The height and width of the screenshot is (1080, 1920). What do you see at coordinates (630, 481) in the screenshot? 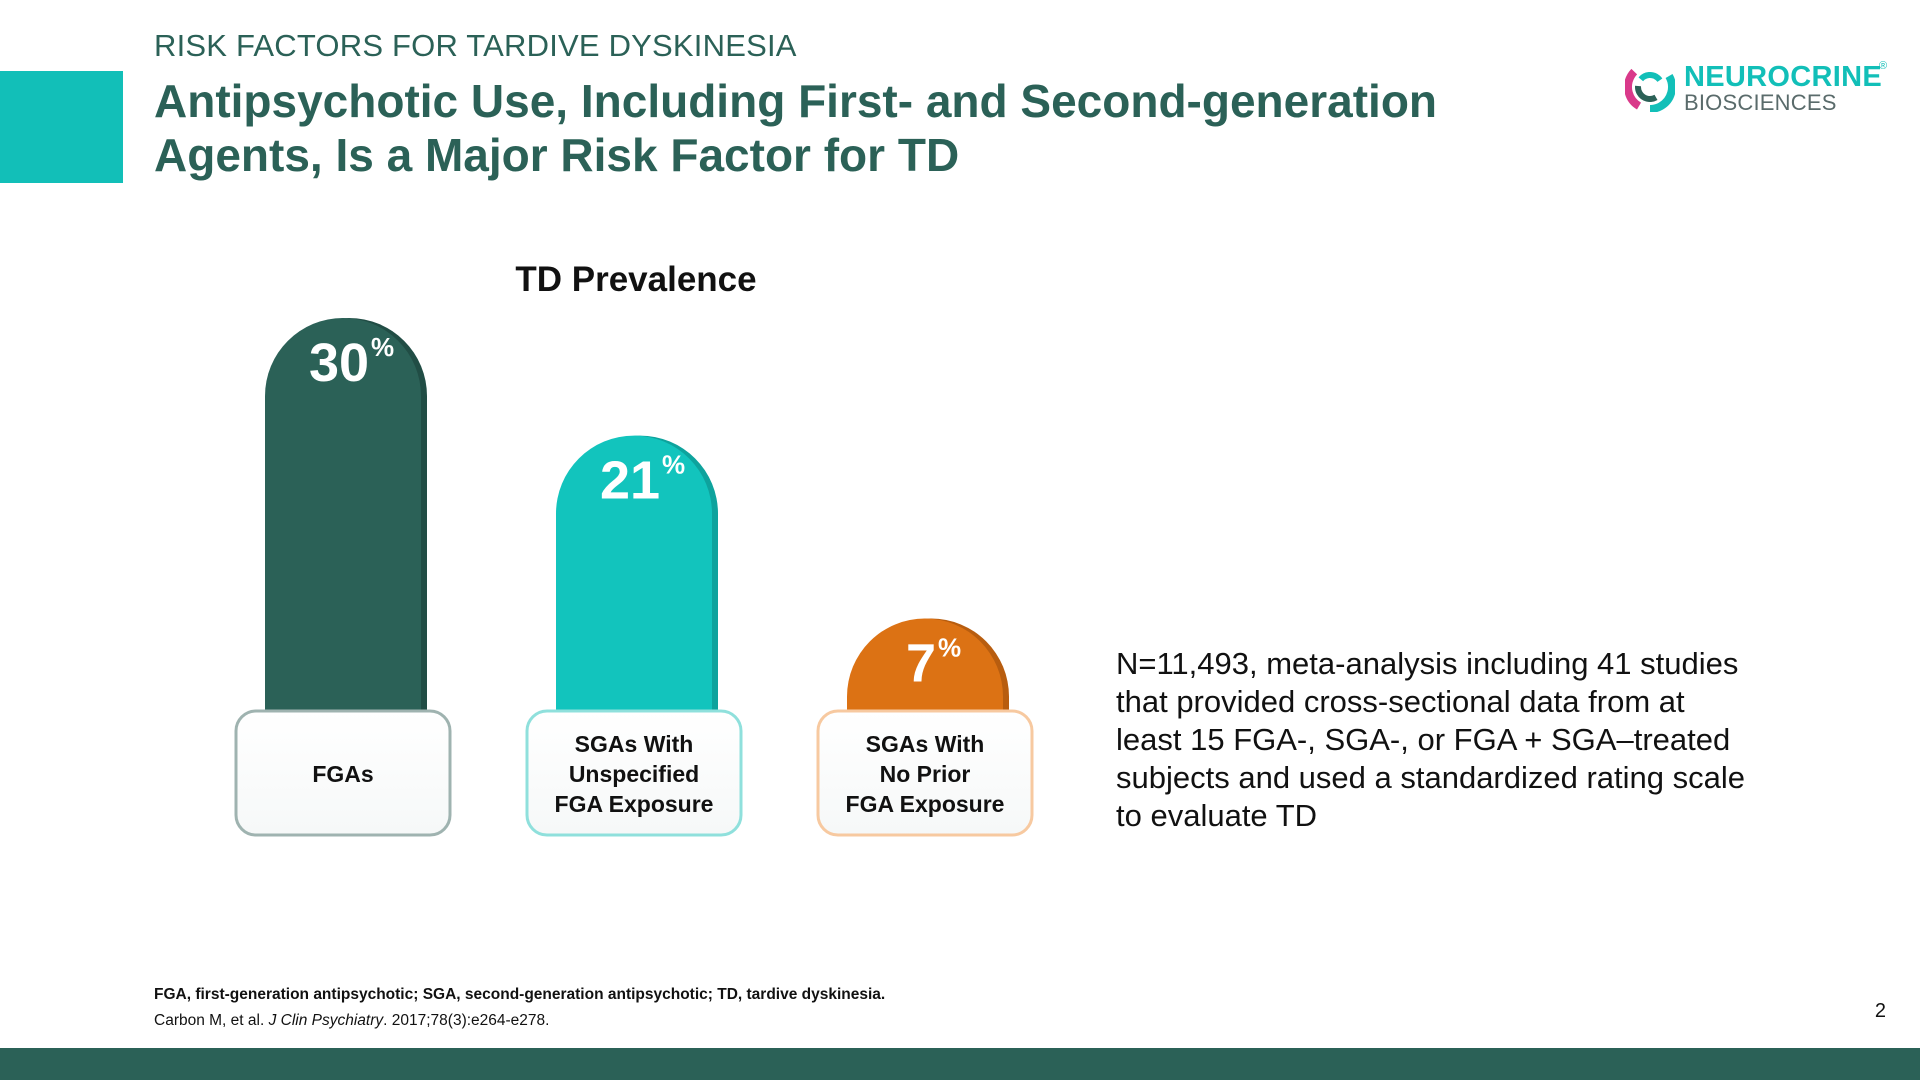
I see `bar-value-label: 21` at bounding box center [630, 481].